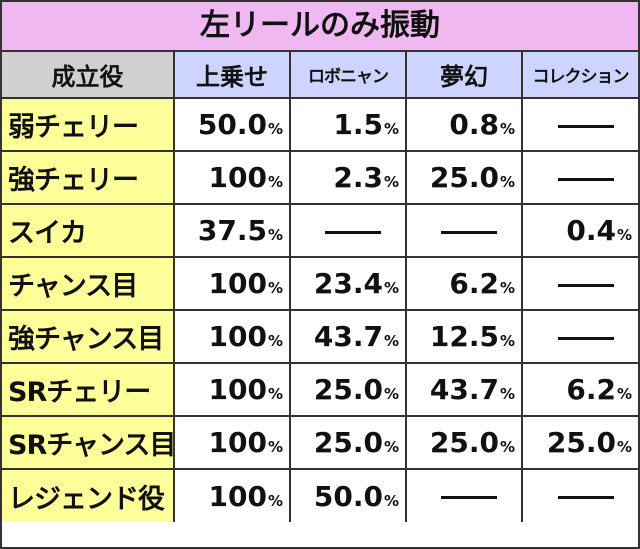 The width and height of the screenshot is (640, 549). What do you see at coordinates (320, 230) in the screenshot?
I see `table-row: スイカ 37.5% 0.4%` at bounding box center [320, 230].